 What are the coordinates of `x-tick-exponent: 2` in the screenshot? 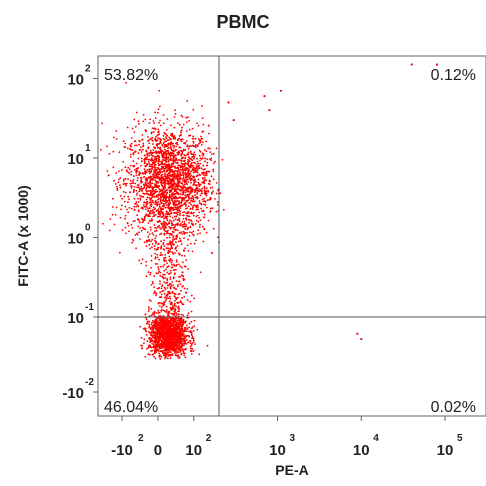 It's located at (209, 438).